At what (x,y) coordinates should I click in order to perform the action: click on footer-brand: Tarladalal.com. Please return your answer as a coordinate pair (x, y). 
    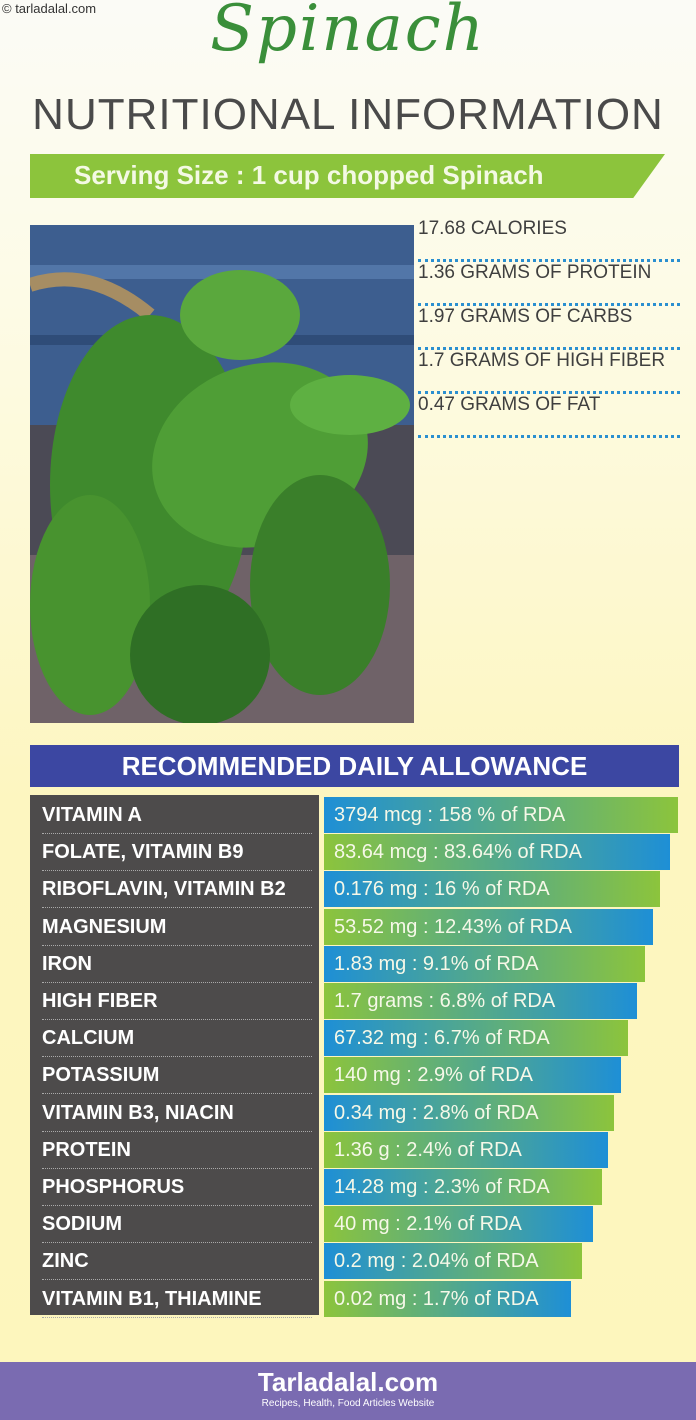
    Looking at the image, I should click on (348, 1382).